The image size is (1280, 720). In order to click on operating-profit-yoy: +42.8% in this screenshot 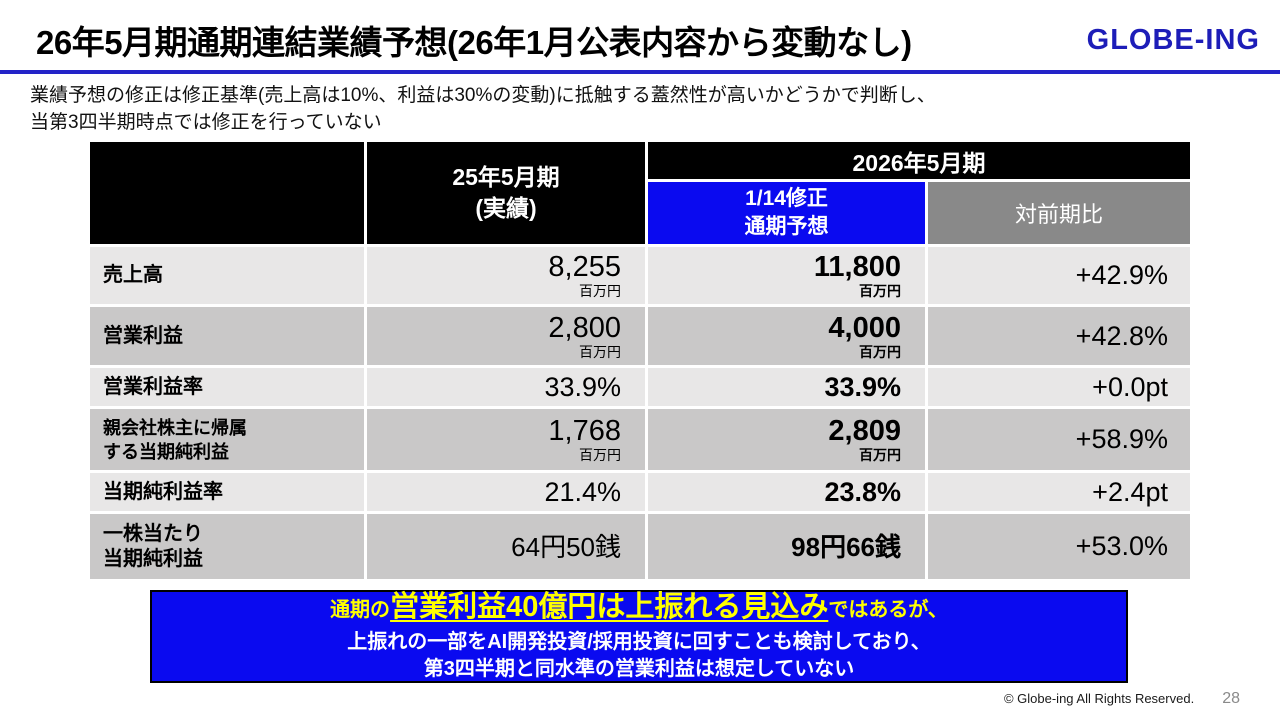, I will do `click(1059, 336)`.